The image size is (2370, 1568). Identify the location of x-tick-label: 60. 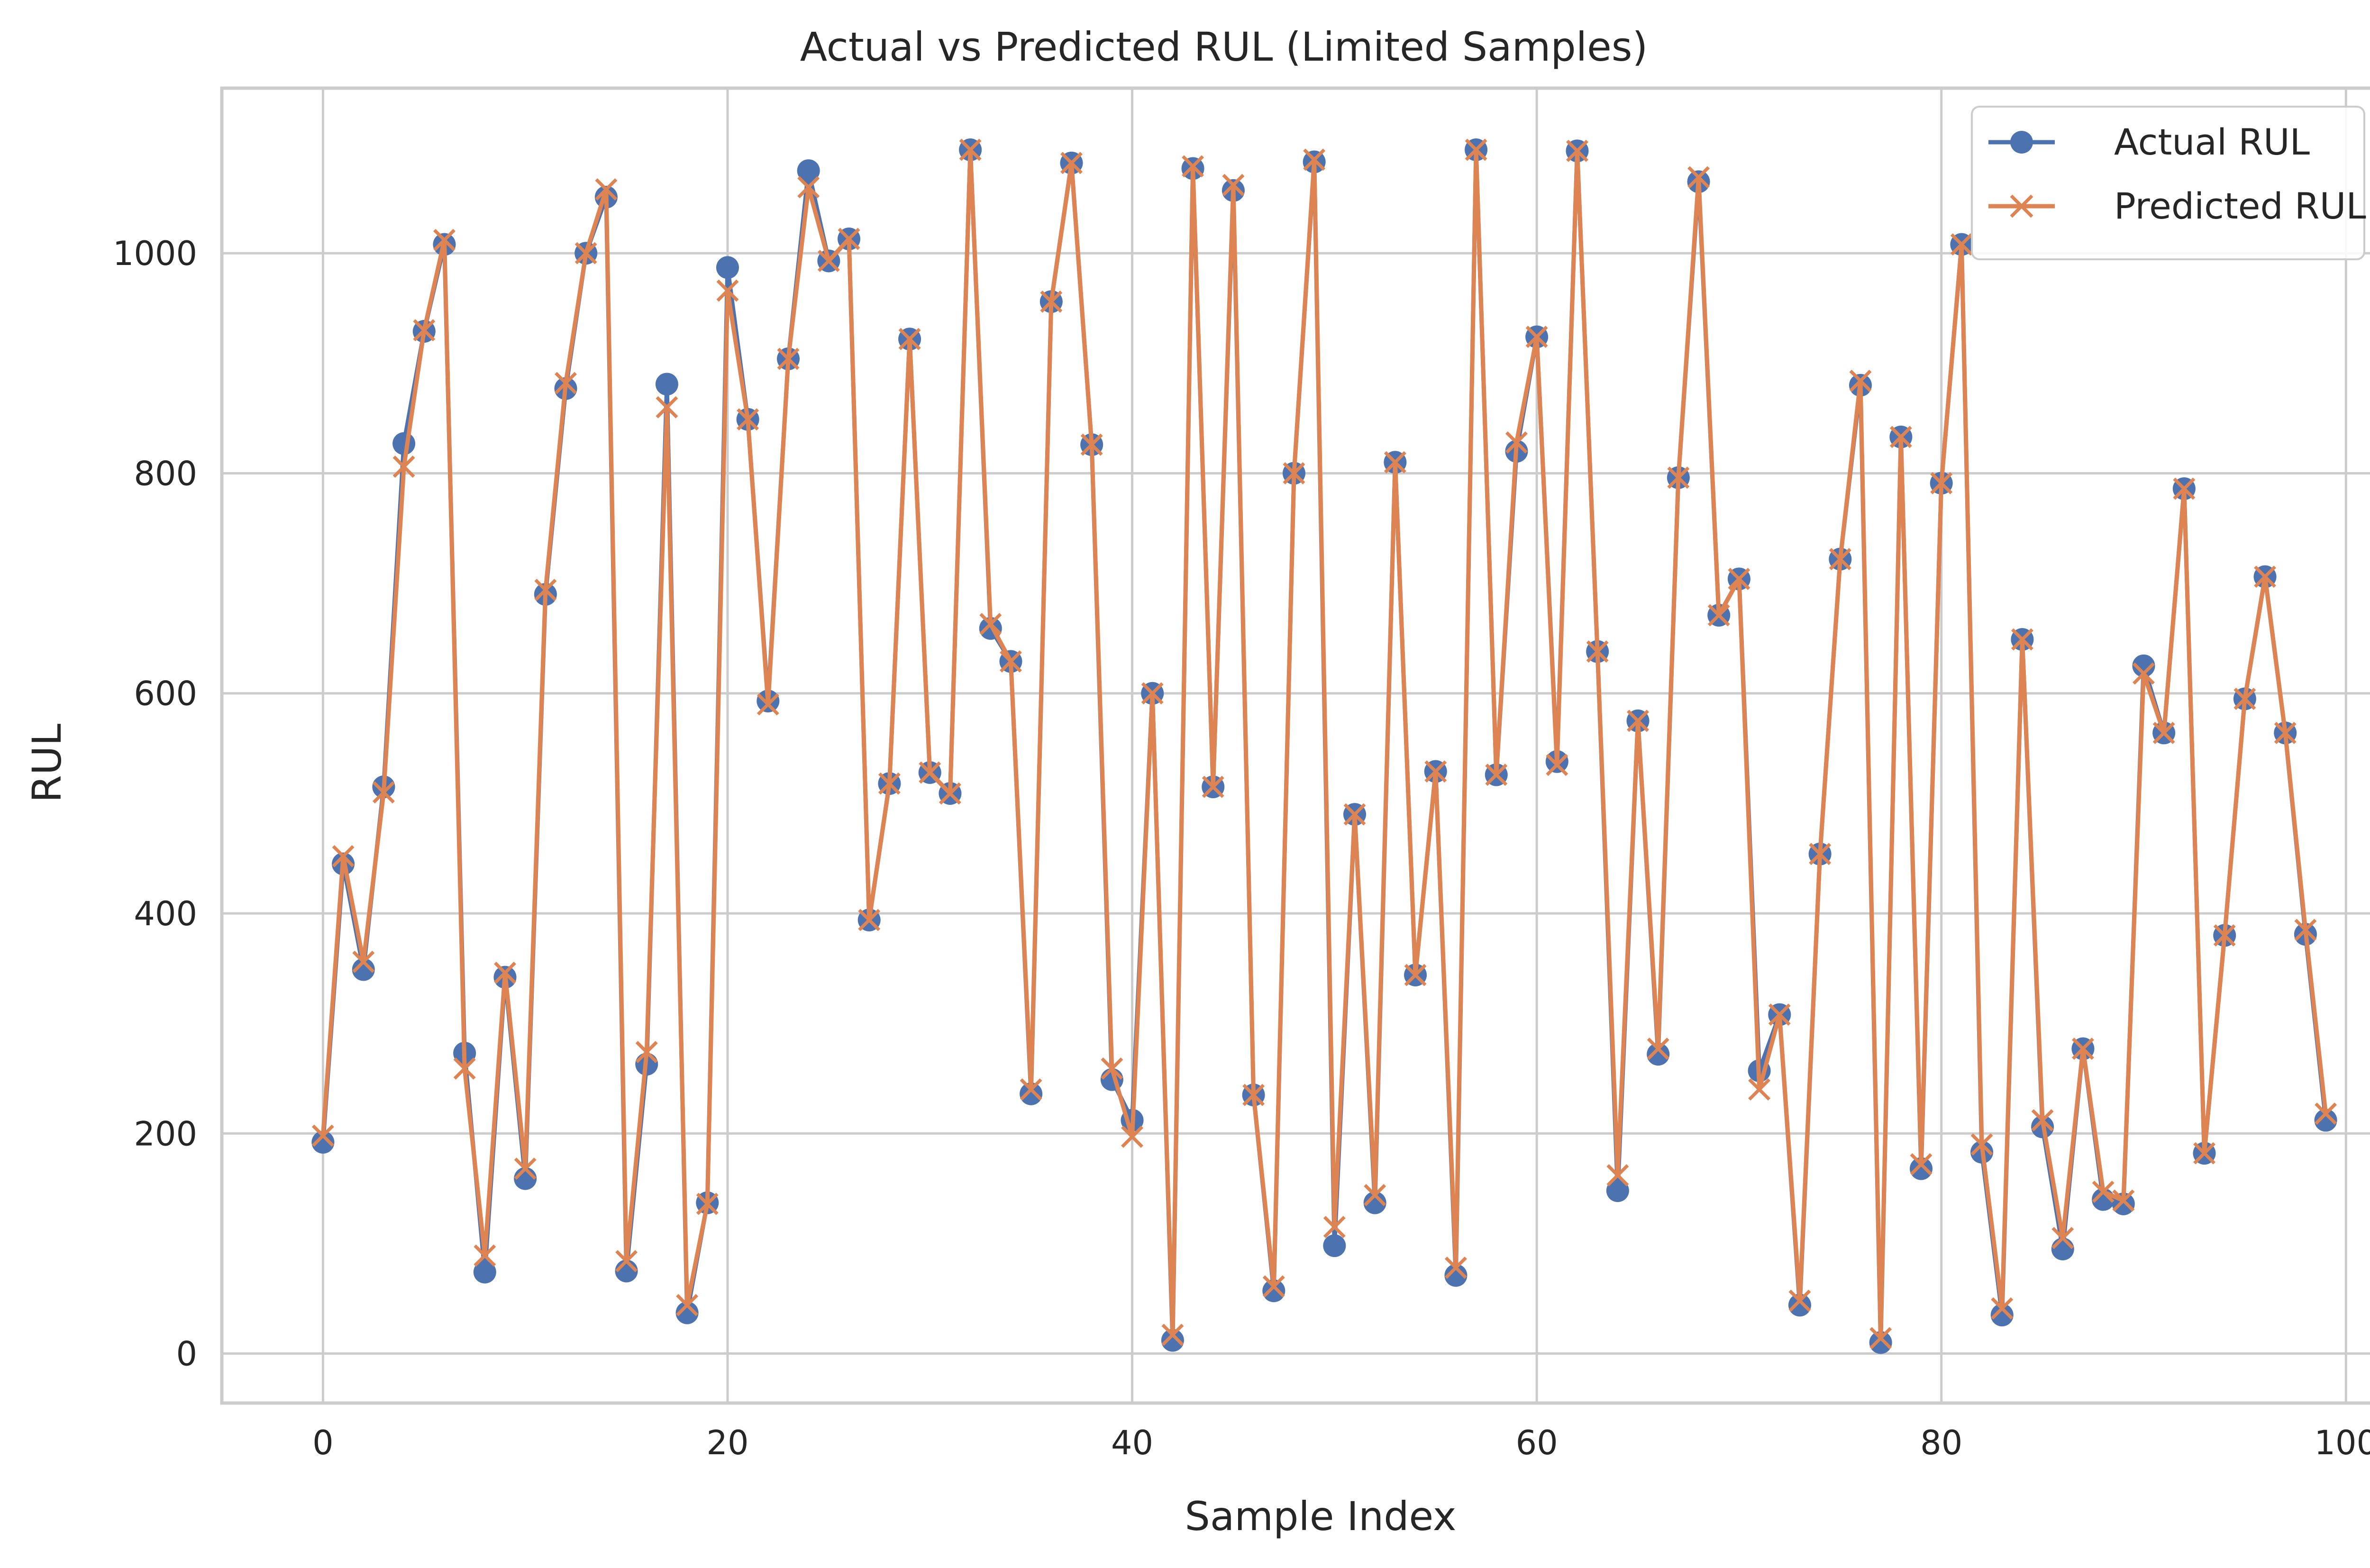
(1537, 1442).